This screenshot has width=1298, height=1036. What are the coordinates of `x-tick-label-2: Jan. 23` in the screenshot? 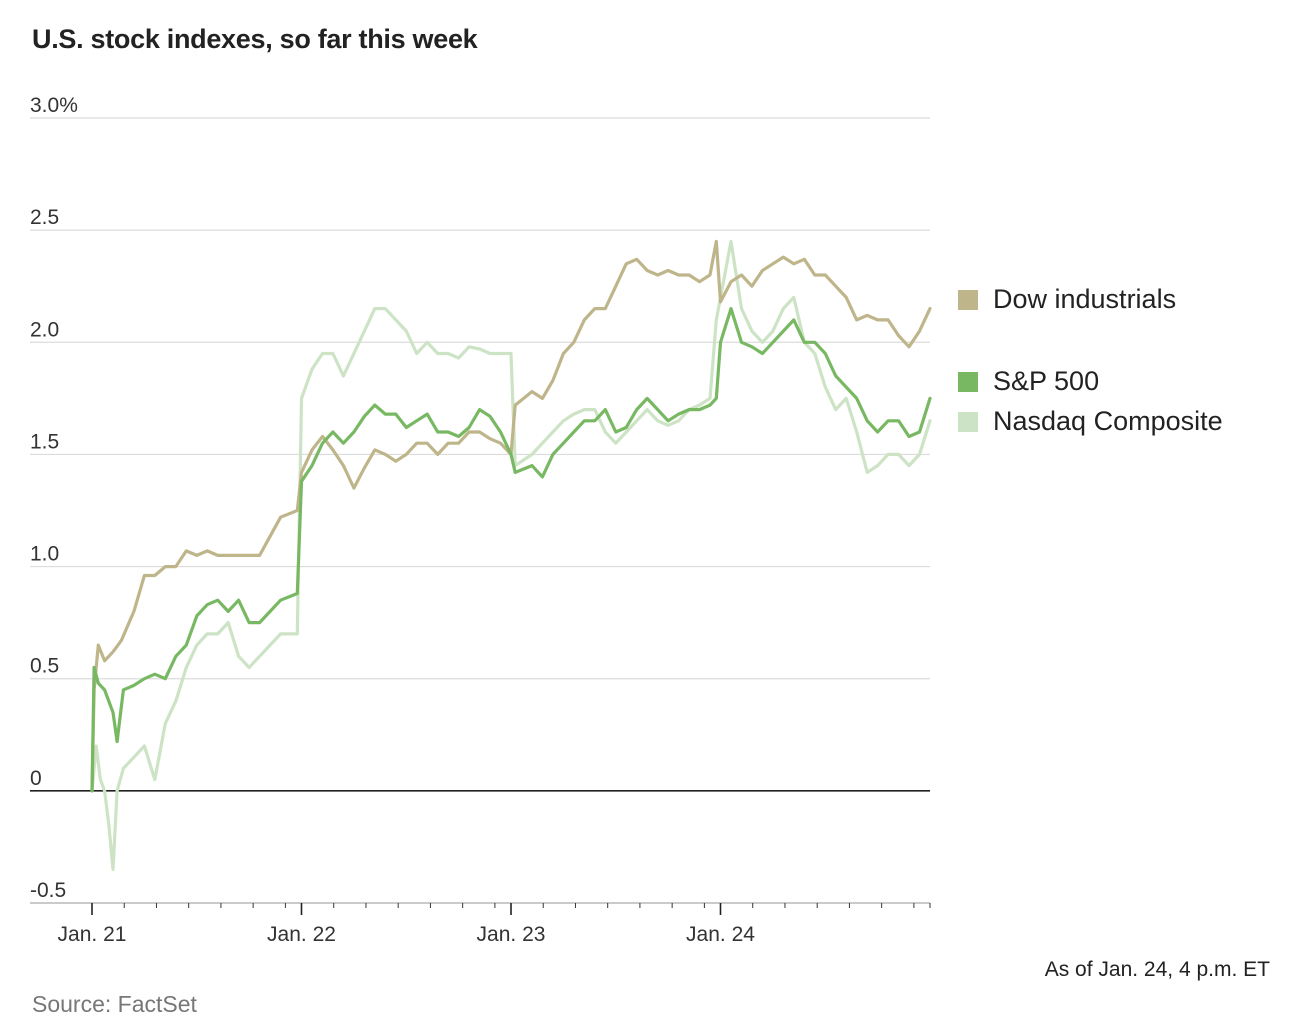 It's located at (511, 934).